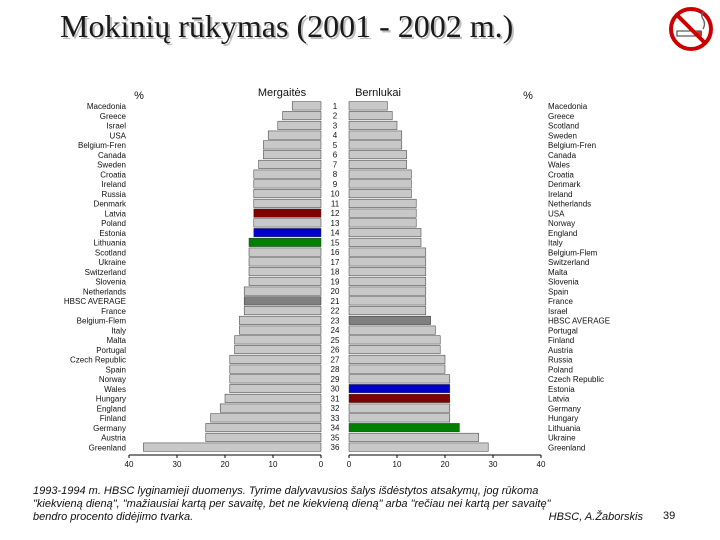 The width and height of the screenshot is (720, 540). What do you see at coordinates (266, 418) in the screenshot?
I see `bar-girls-finland` at bounding box center [266, 418].